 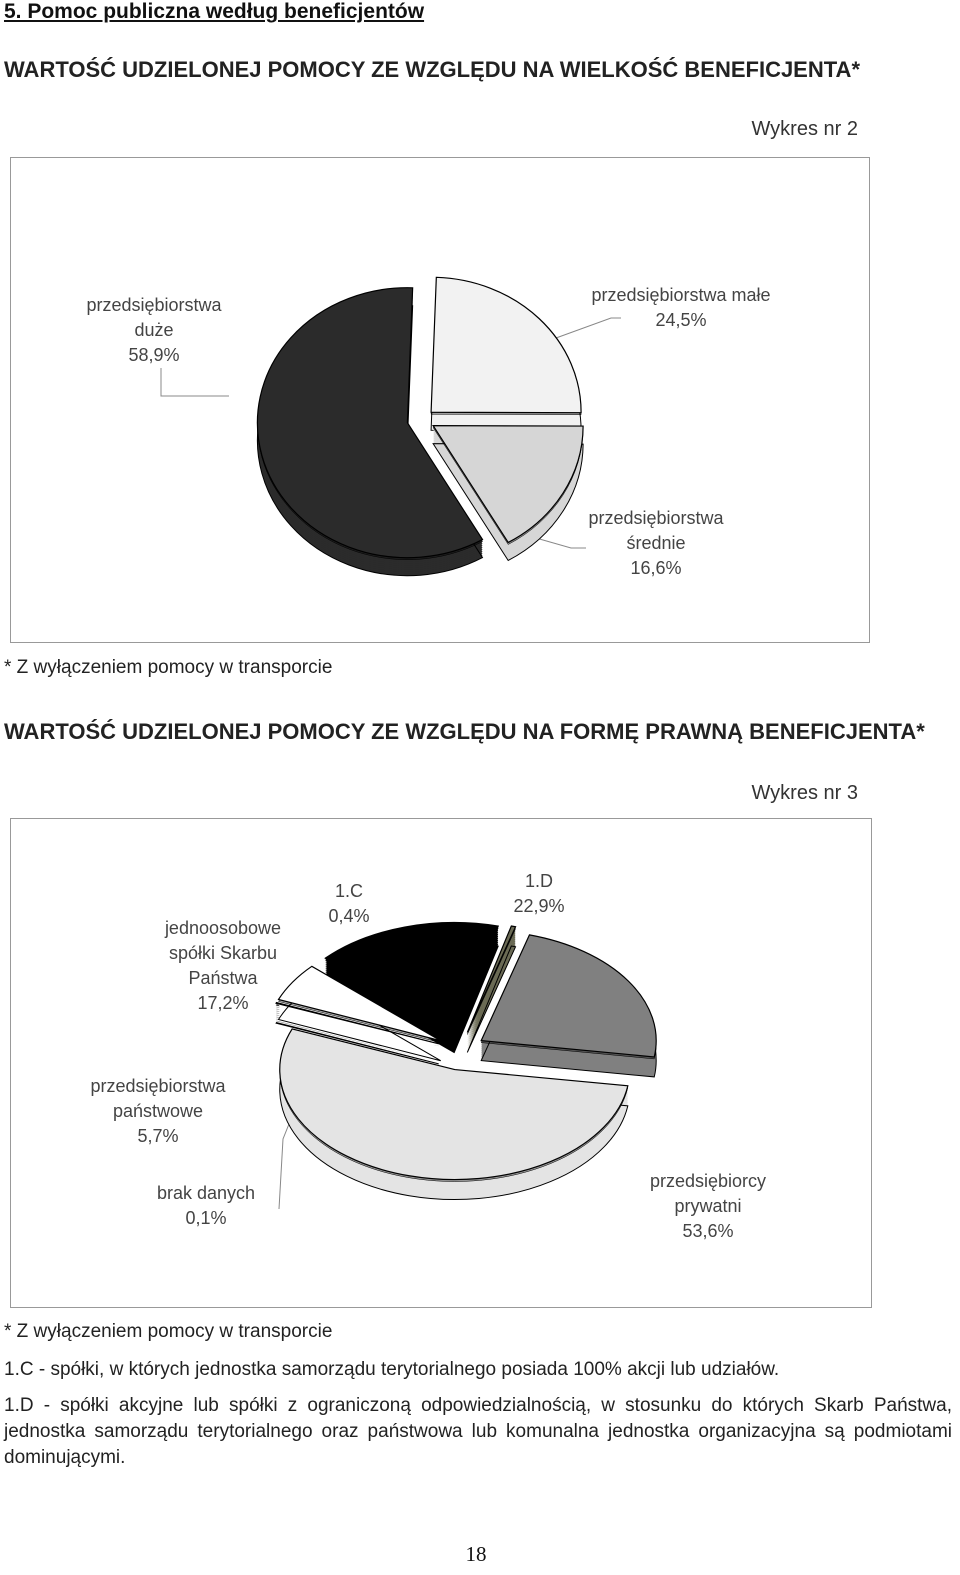 I want to click on category-label: brak danych, so click(x=206, y=1193).